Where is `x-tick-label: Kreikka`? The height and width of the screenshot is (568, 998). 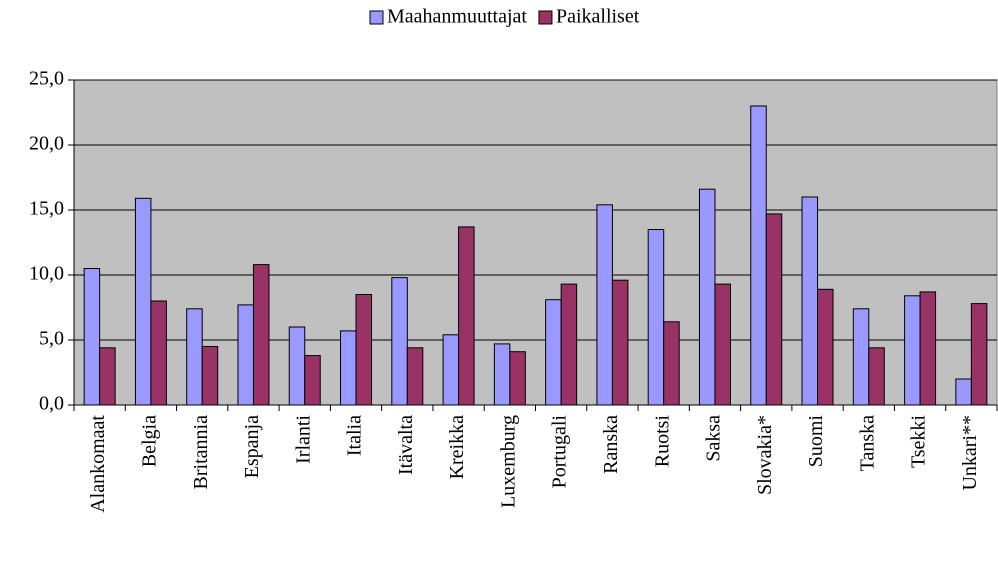 x-tick-label: Kreikka is located at coordinates (457, 447).